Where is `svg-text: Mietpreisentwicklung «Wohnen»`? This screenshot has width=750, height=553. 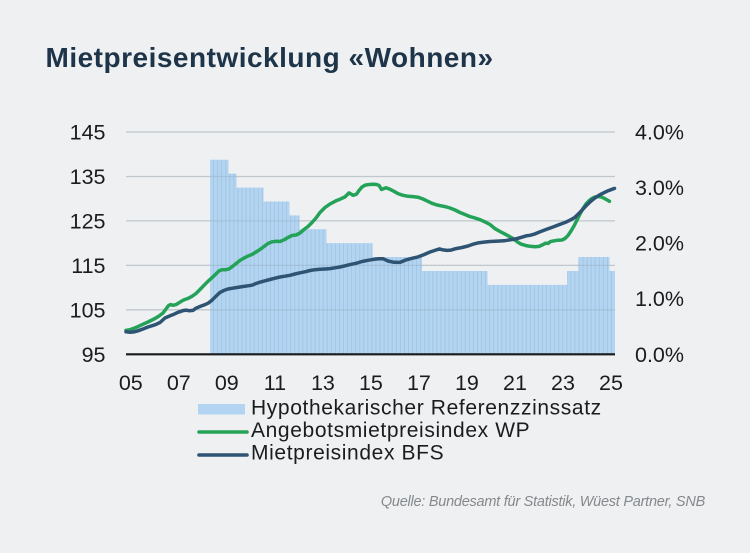 svg-text: Mietpreisentwicklung «Wohnen» is located at coordinates (270, 57).